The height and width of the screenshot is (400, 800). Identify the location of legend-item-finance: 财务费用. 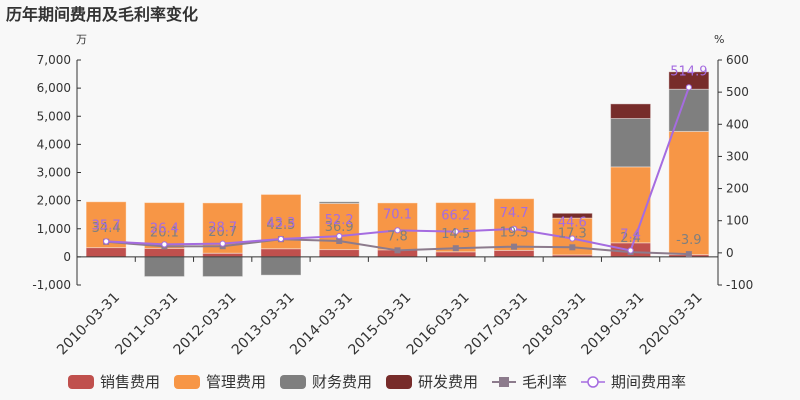
(326, 382).